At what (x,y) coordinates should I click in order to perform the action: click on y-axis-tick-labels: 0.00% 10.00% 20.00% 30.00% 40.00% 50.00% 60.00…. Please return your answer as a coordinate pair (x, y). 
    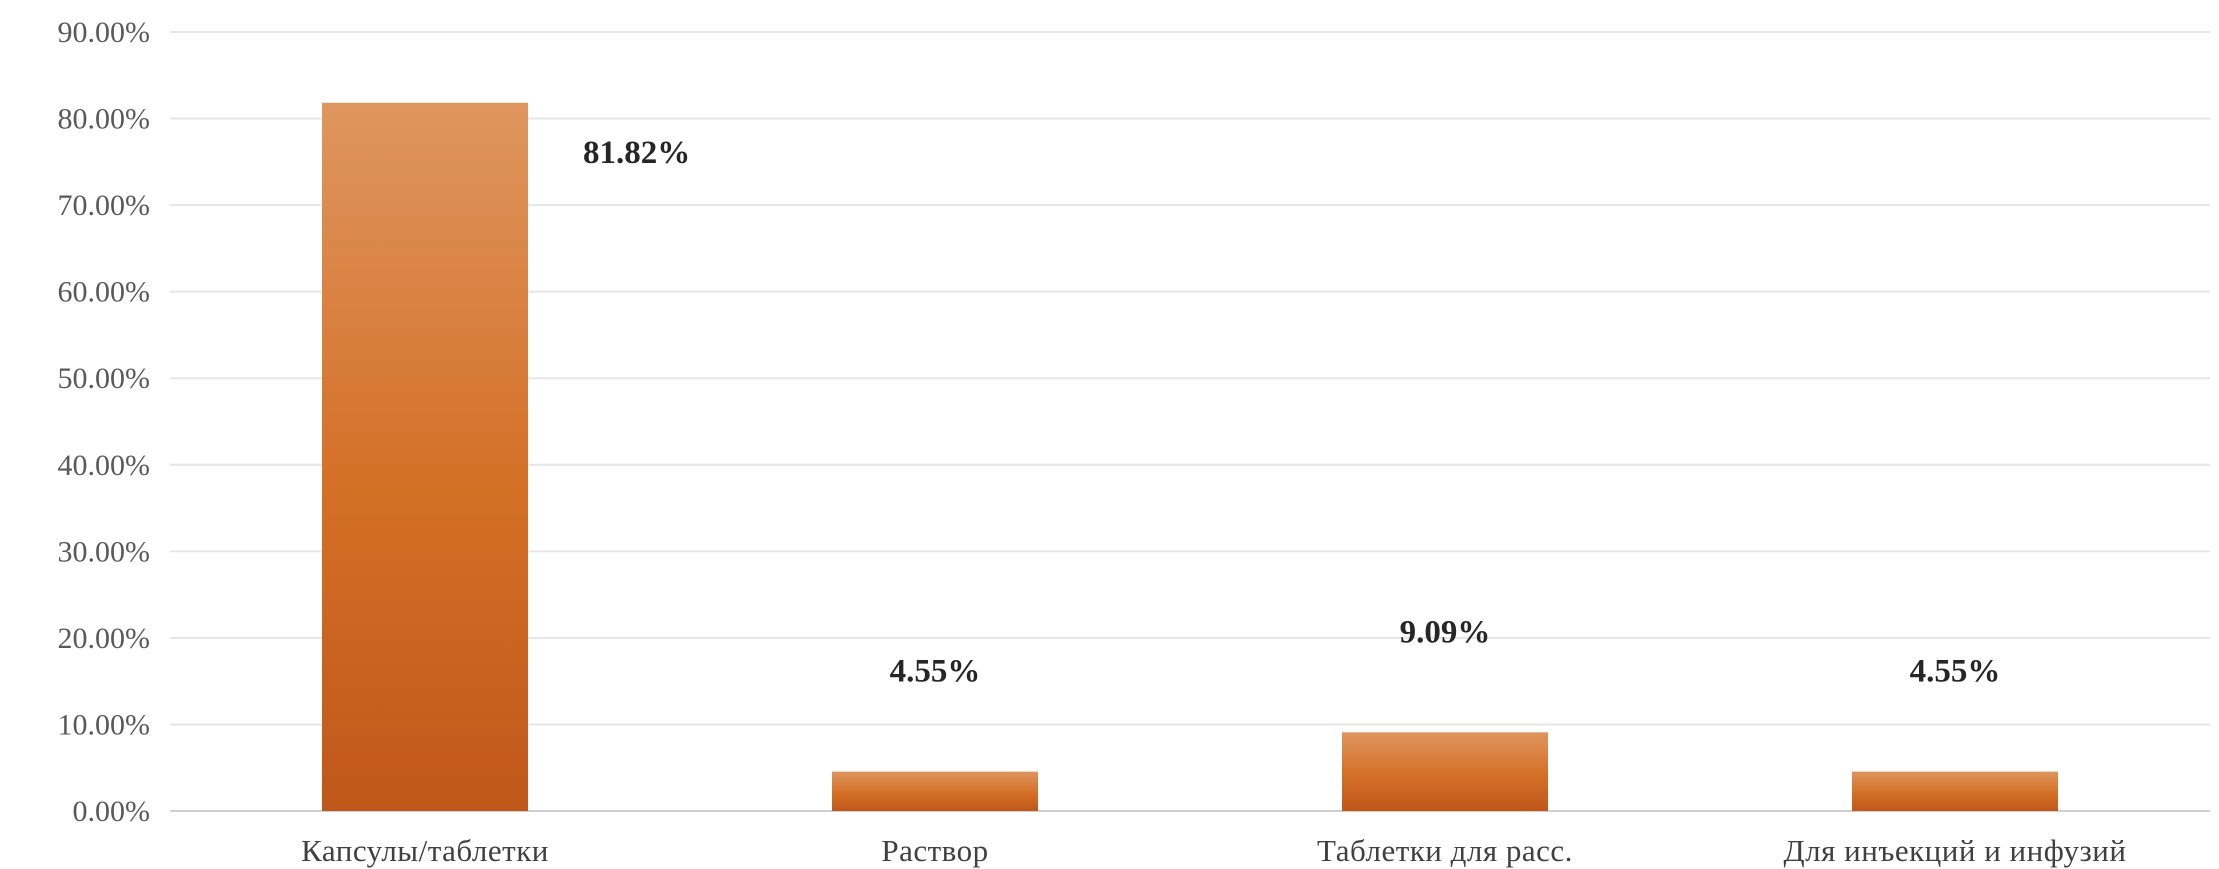
    Looking at the image, I should click on (104, 422).